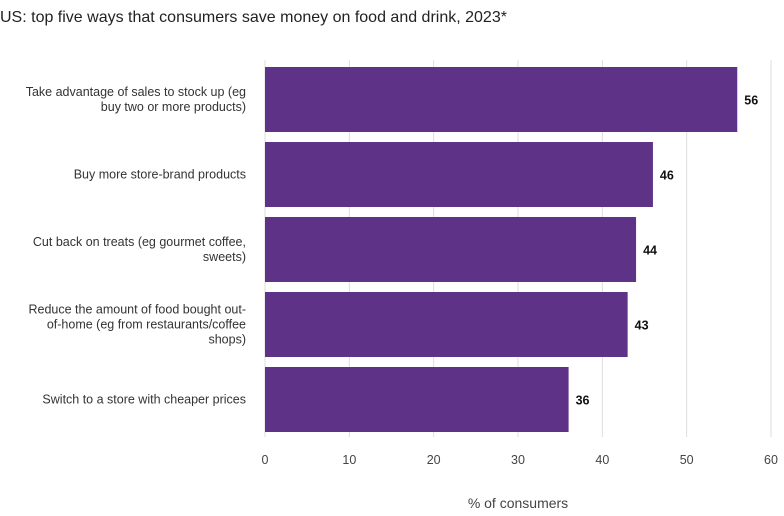 This screenshot has width=784, height=516. Describe the element at coordinates (751, 101) in the screenshot. I see `value-label: 56` at that location.